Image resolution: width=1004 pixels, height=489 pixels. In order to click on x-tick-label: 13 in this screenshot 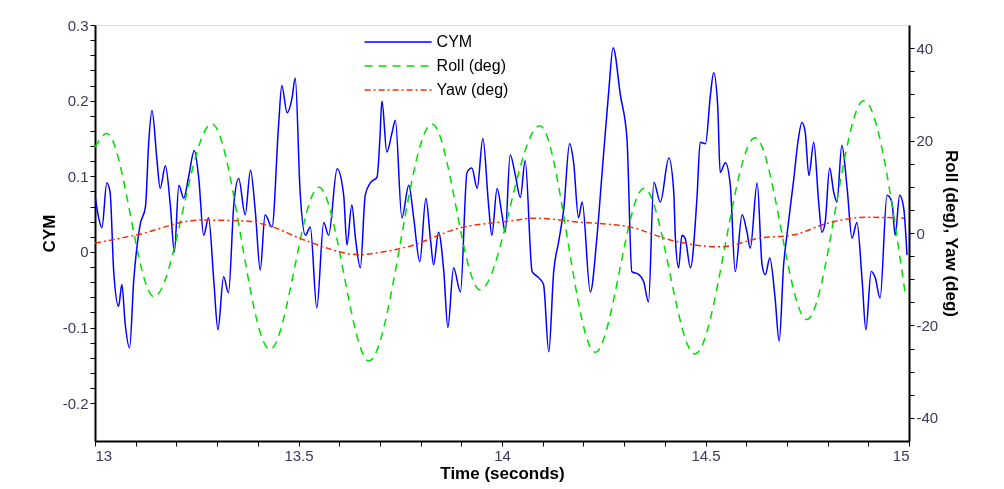, I will do `click(104, 455)`.